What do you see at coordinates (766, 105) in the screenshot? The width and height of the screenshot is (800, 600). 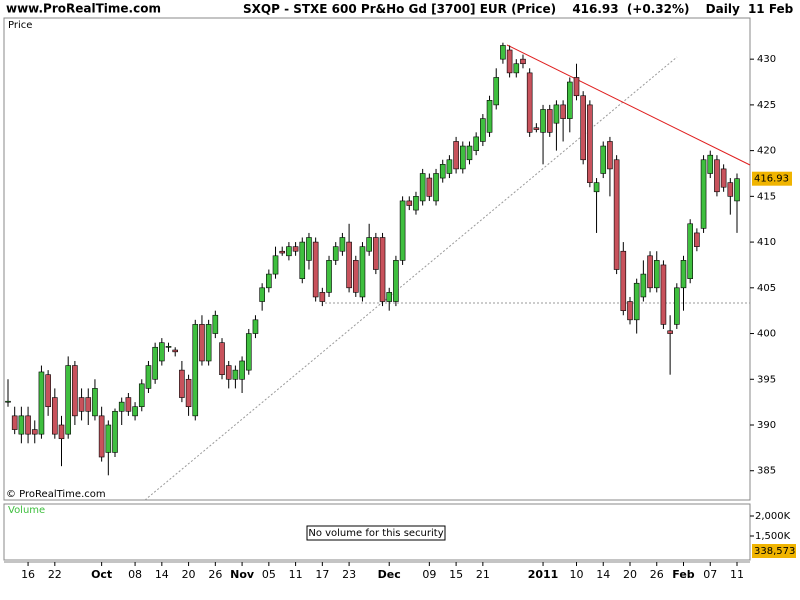 I see `y-tick-label: 425` at bounding box center [766, 105].